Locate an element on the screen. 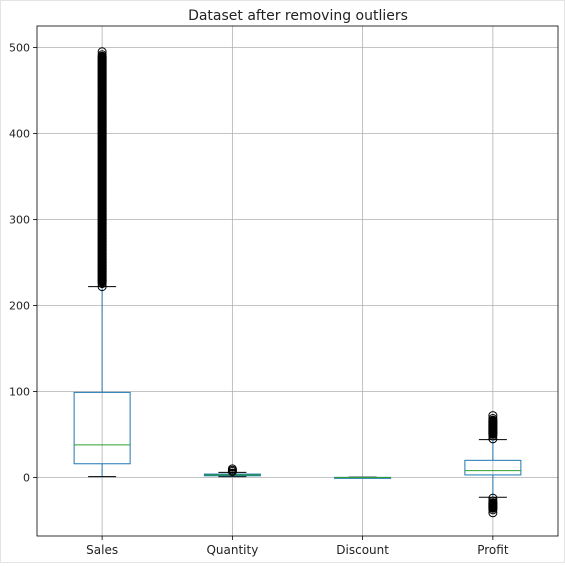 Image resolution: width=565 pixels, height=566 pixels. x-tick-label: Profit is located at coordinates (493, 550).